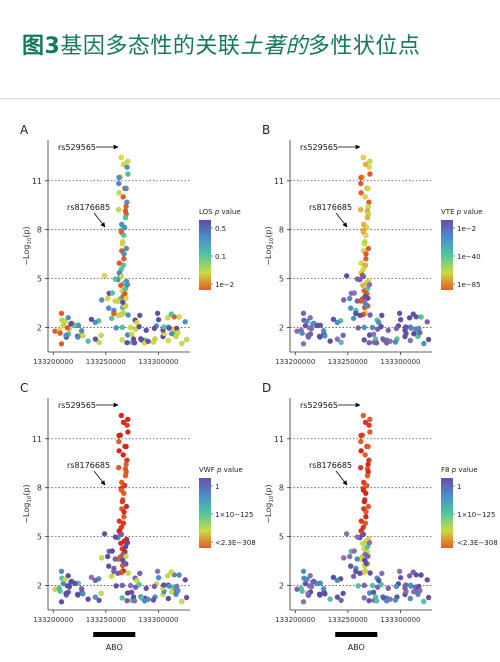  What do you see at coordinates (356, 647) in the screenshot?
I see `gene-label: ABO` at bounding box center [356, 647].